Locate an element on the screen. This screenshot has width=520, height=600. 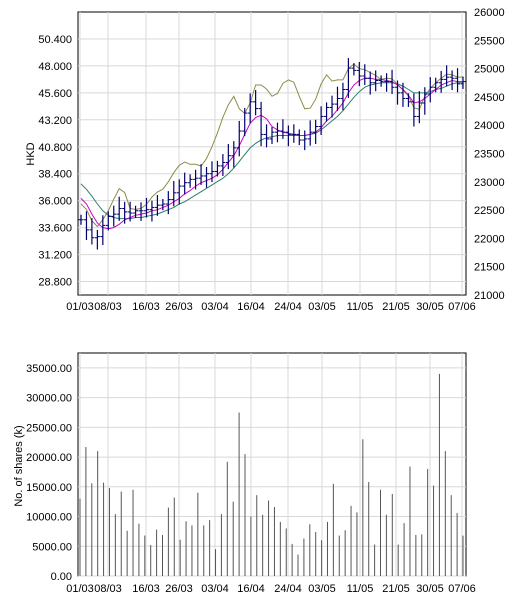
volume-y-tick-label: 15000.00 is located at coordinates (49, 488).